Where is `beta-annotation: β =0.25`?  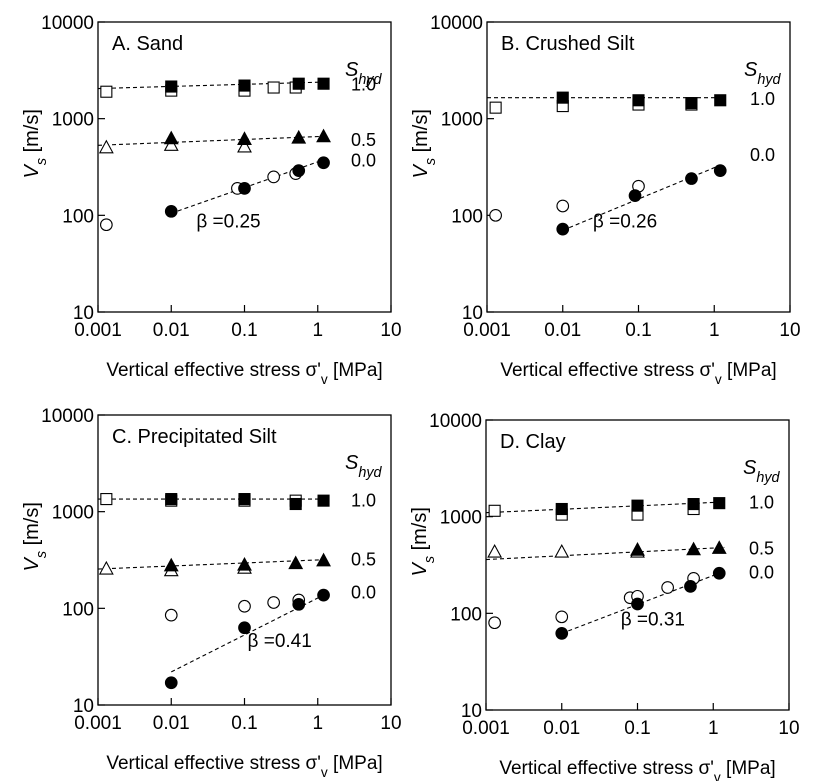 beta-annotation: β =0.25 is located at coordinates (228, 221).